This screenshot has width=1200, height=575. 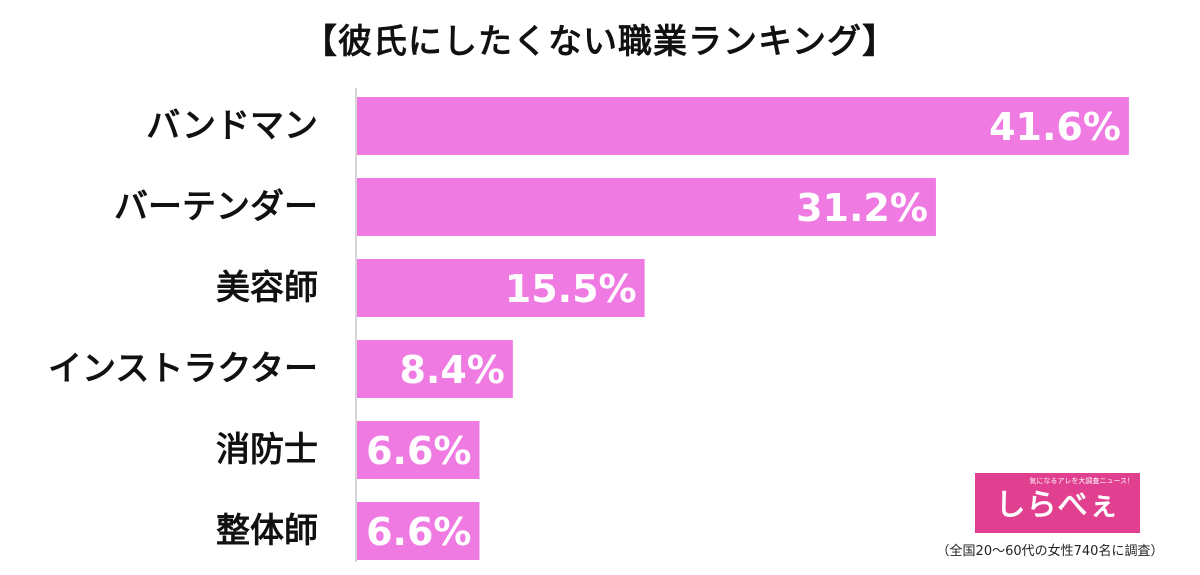 What do you see at coordinates (1050, 551) in the screenshot?
I see `survey-source-note: （全国20～60代の女性740名に調査）` at bounding box center [1050, 551].